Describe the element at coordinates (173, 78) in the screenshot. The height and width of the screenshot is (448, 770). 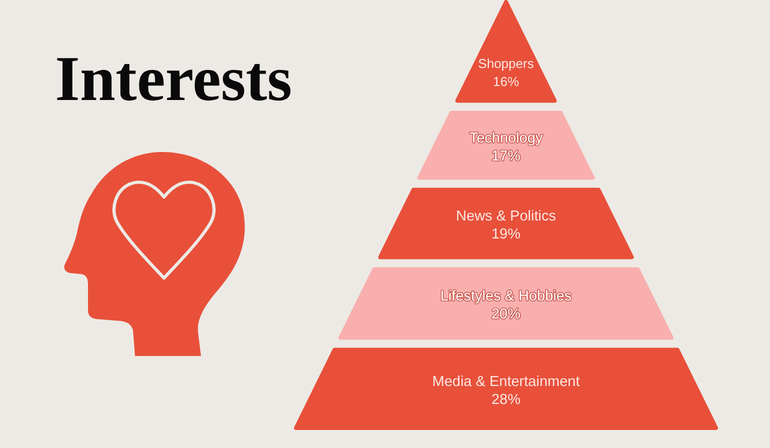
I see `text: Interests` at that location.